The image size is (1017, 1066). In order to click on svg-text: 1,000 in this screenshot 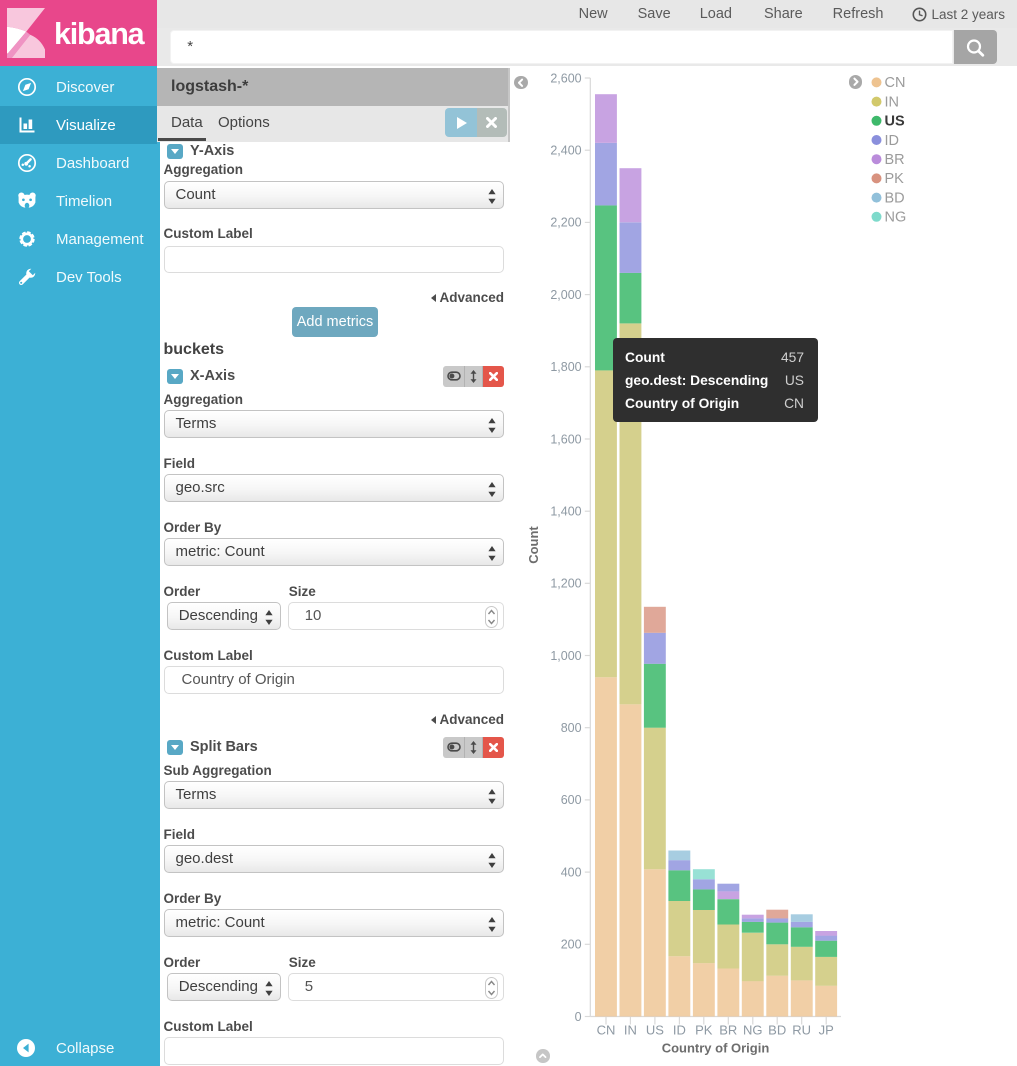, I will do `click(565, 656)`.